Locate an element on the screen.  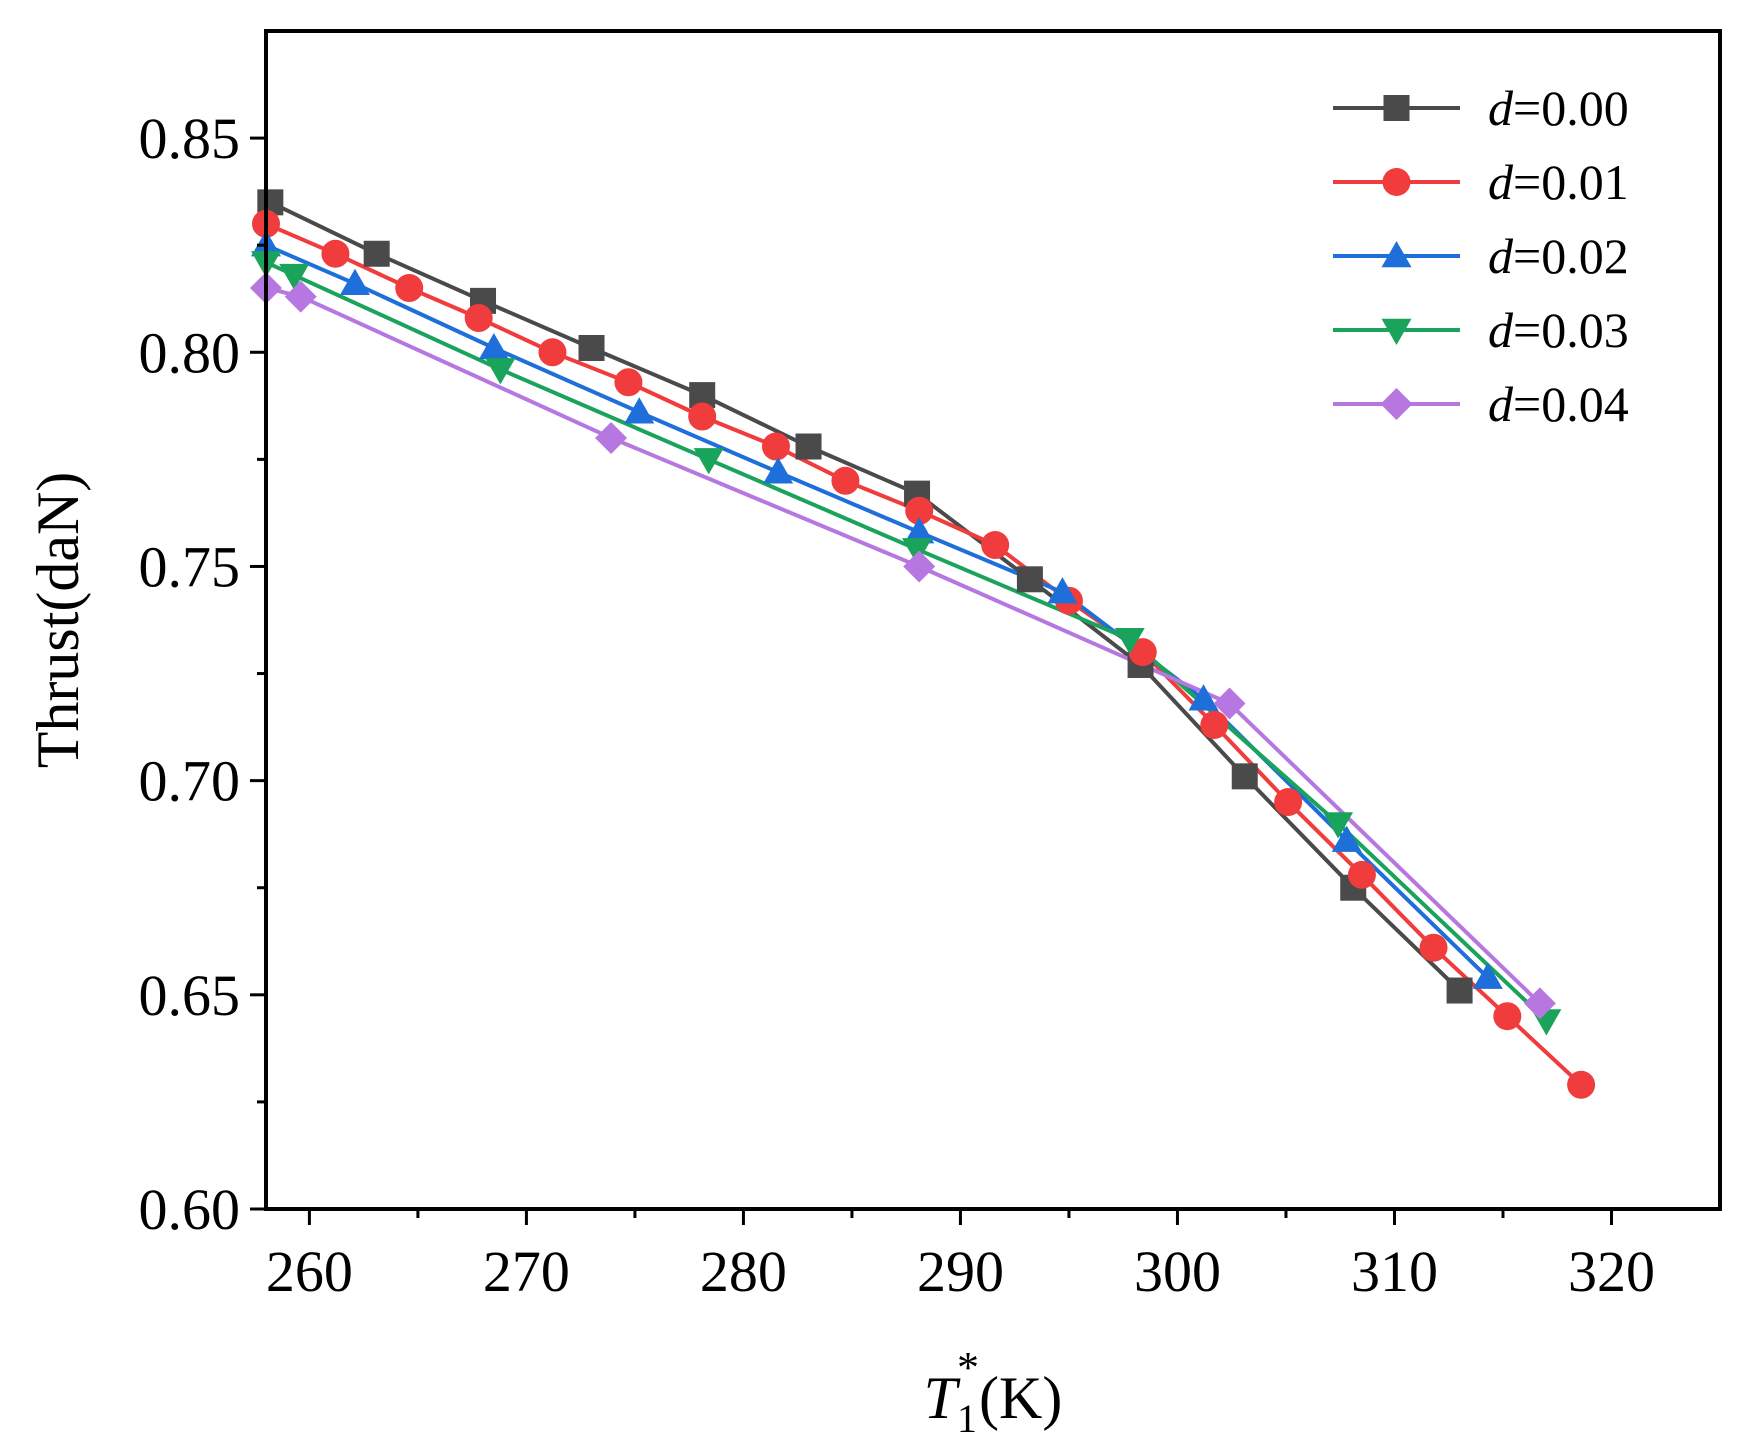
y-tick-label: 0.80 is located at coordinates (190, 352).